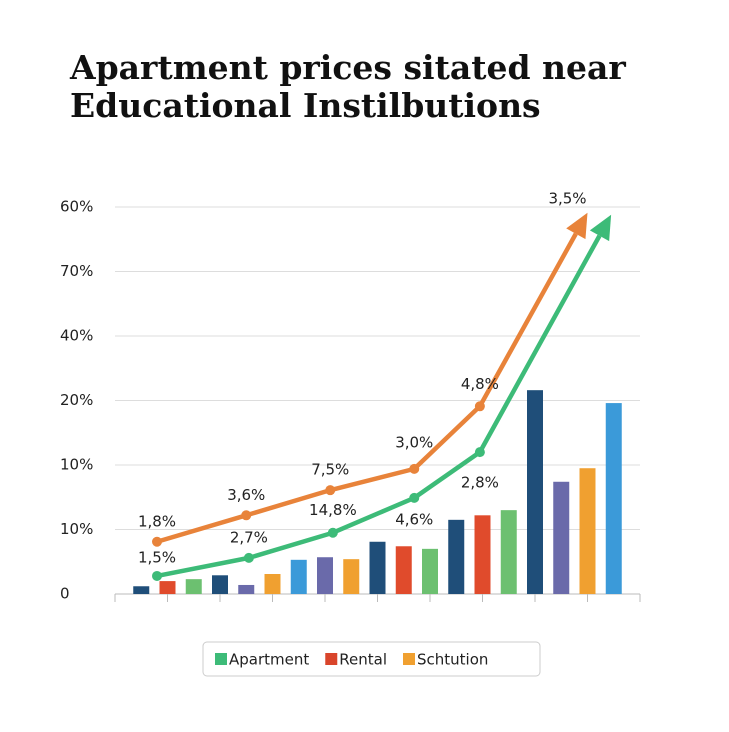  I want to click on data-label: 3,6%, so click(246, 495).